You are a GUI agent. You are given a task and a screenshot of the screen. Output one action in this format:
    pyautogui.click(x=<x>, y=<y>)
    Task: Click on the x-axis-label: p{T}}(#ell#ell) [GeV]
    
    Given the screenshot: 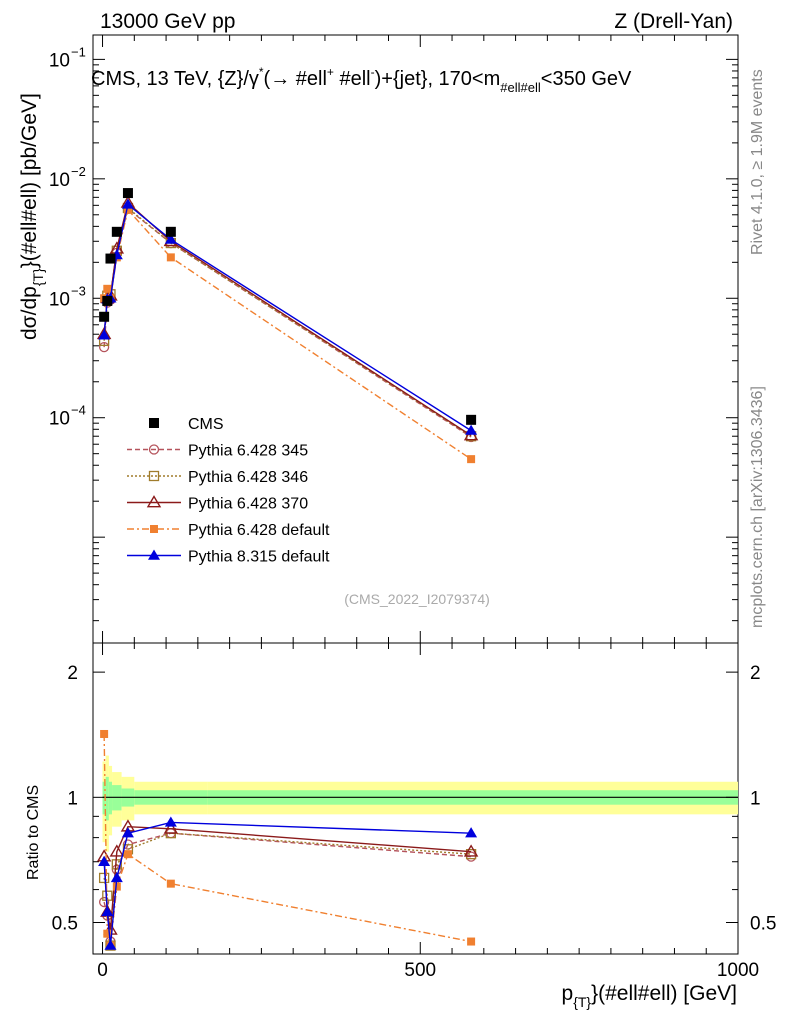 What is the action you would take?
    pyautogui.click(x=650, y=996)
    